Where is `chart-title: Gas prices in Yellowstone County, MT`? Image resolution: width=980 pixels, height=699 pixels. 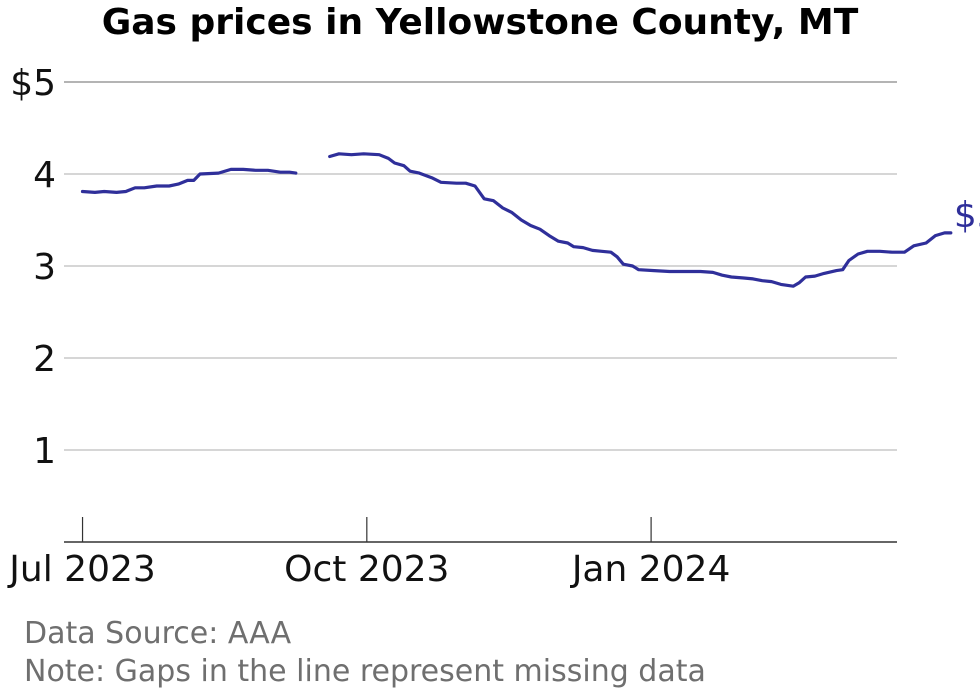 chart-title: Gas prices in Yellowstone County, MT is located at coordinates (480, 22).